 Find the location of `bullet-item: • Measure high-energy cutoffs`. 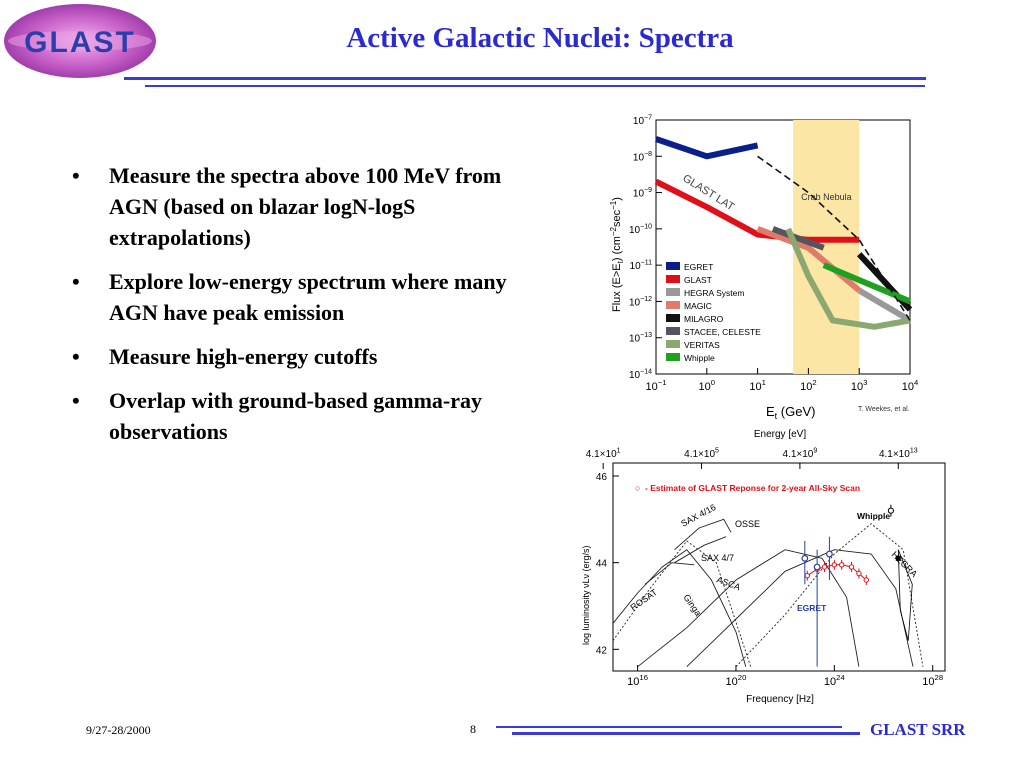

bullet-item: • Measure high-energy cutoffs is located at coordinates (292, 356).